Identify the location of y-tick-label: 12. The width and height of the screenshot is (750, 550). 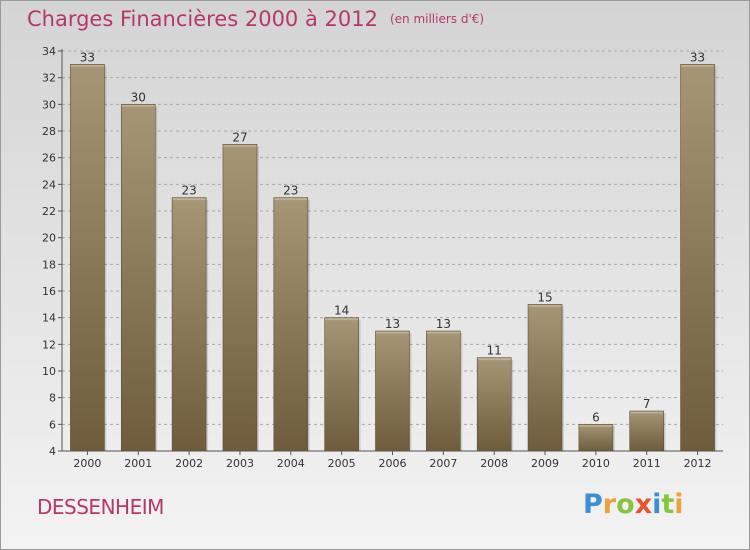
(49, 344).